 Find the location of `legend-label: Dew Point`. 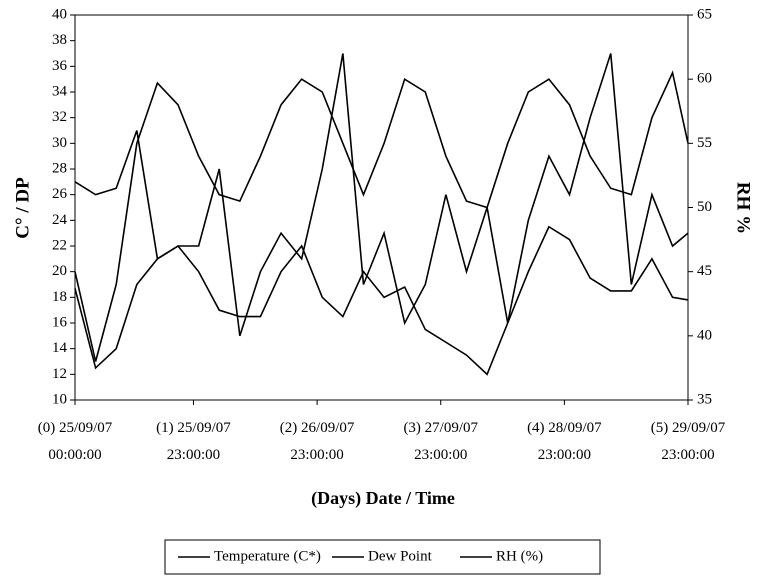

legend-label: Dew Point is located at coordinates (400, 556).